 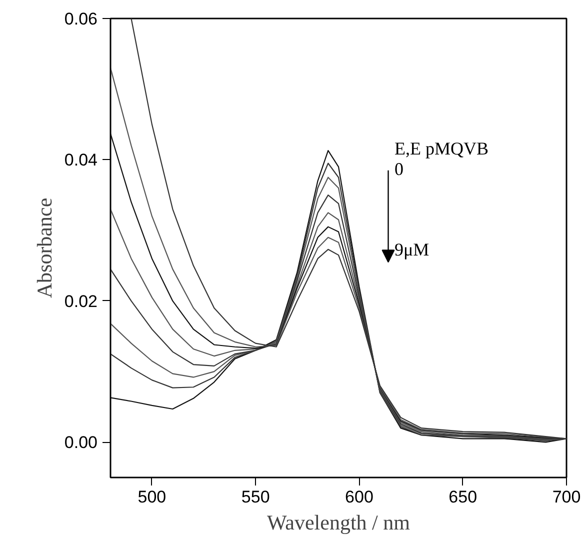 What do you see at coordinates (463, 497) in the screenshot?
I see `x-tick-label: 650` at bounding box center [463, 497].